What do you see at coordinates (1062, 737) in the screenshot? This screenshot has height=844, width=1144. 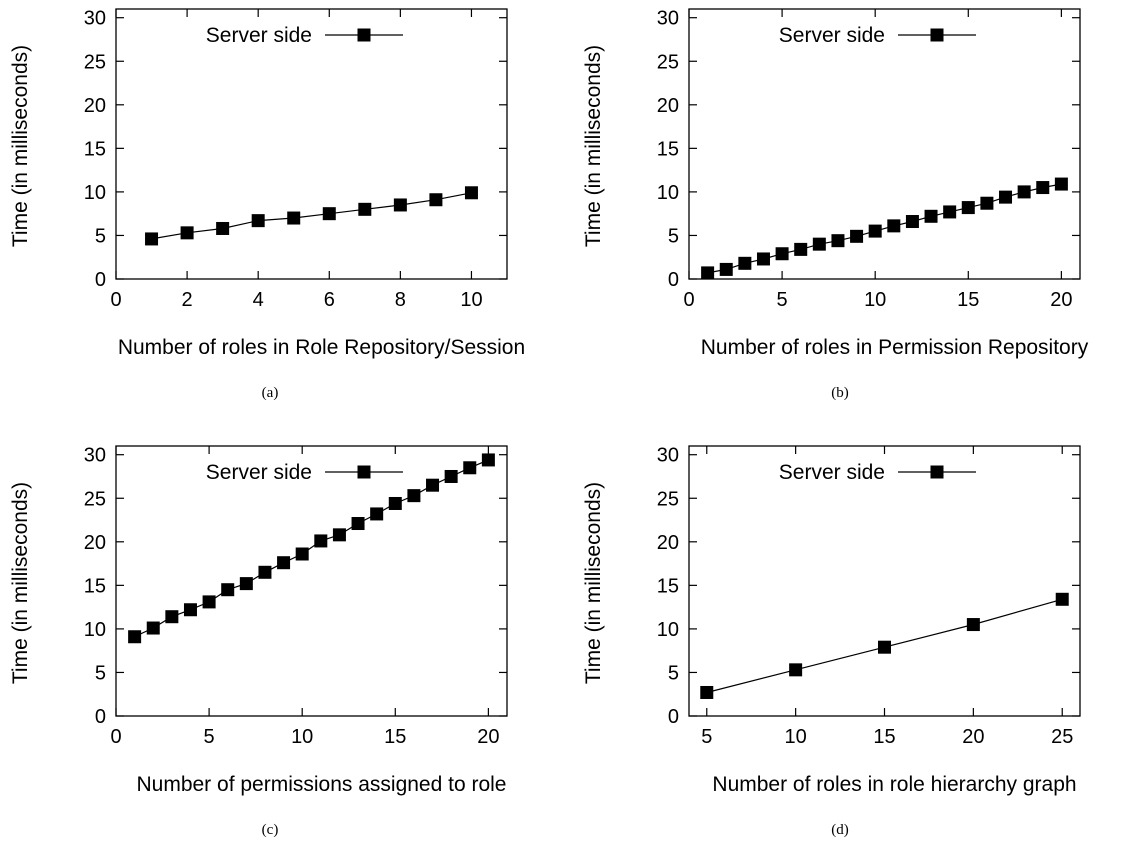 I see `x-tick-label: 25` at bounding box center [1062, 737].